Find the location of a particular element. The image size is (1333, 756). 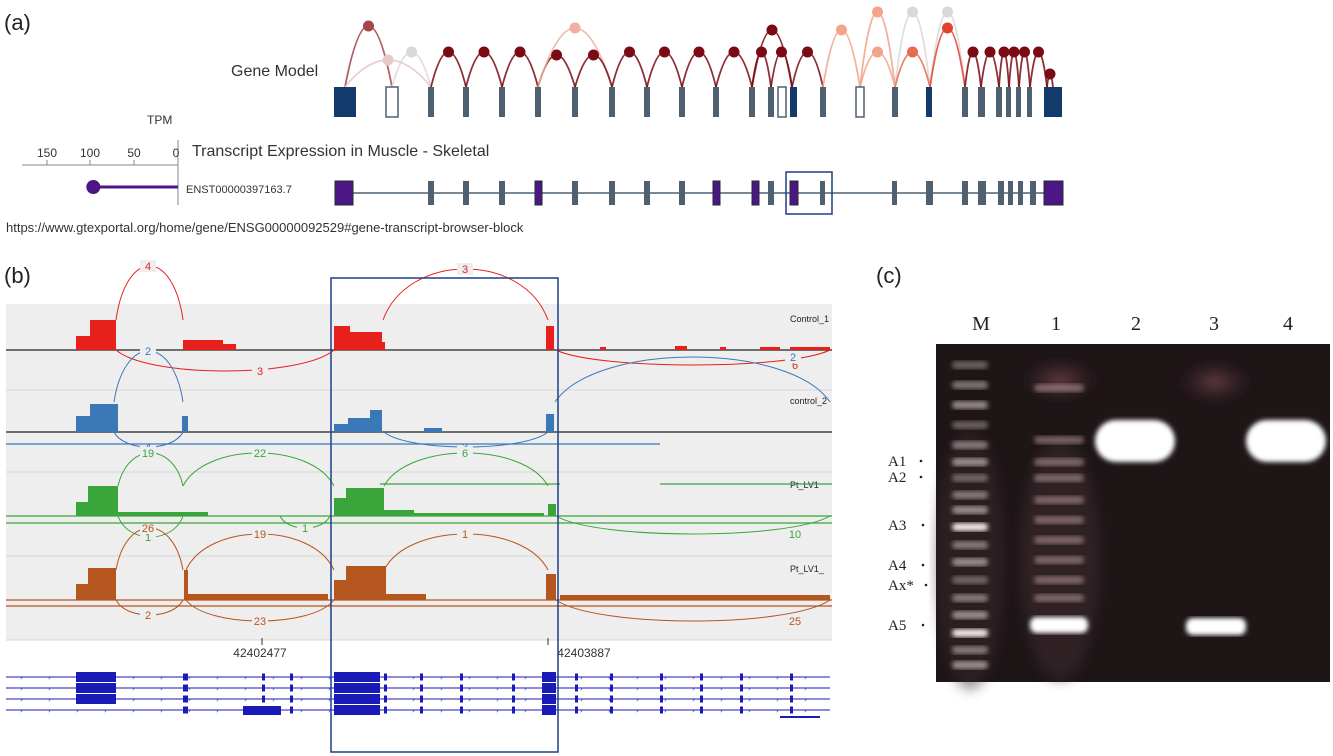

junction-count: 23 is located at coordinates (260, 622).